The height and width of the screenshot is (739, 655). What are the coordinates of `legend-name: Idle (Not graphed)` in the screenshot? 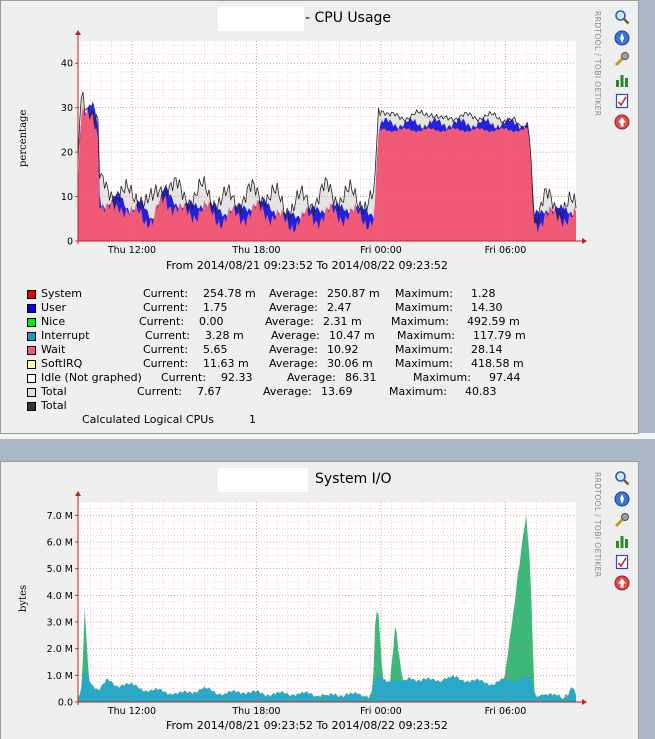 It's located at (91, 377).